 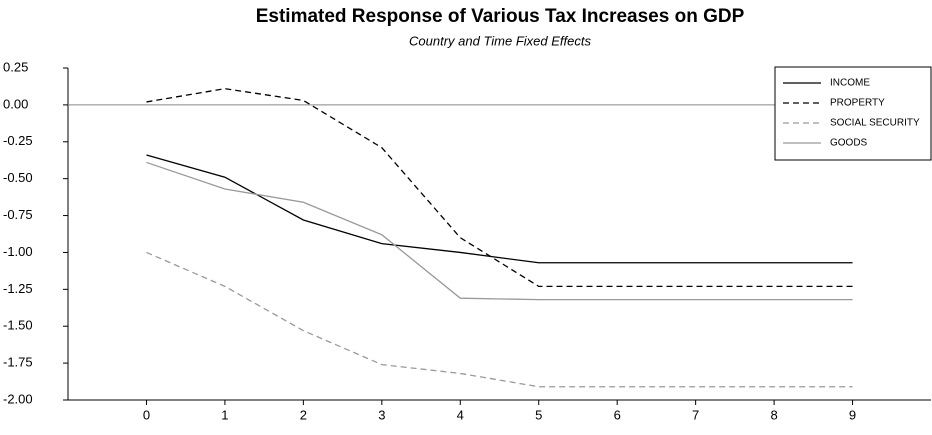 What do you see at coordinates (18, 362) in the screenshot?
I see `y-tick-label: -1.75` at bounding box center [18, 362].